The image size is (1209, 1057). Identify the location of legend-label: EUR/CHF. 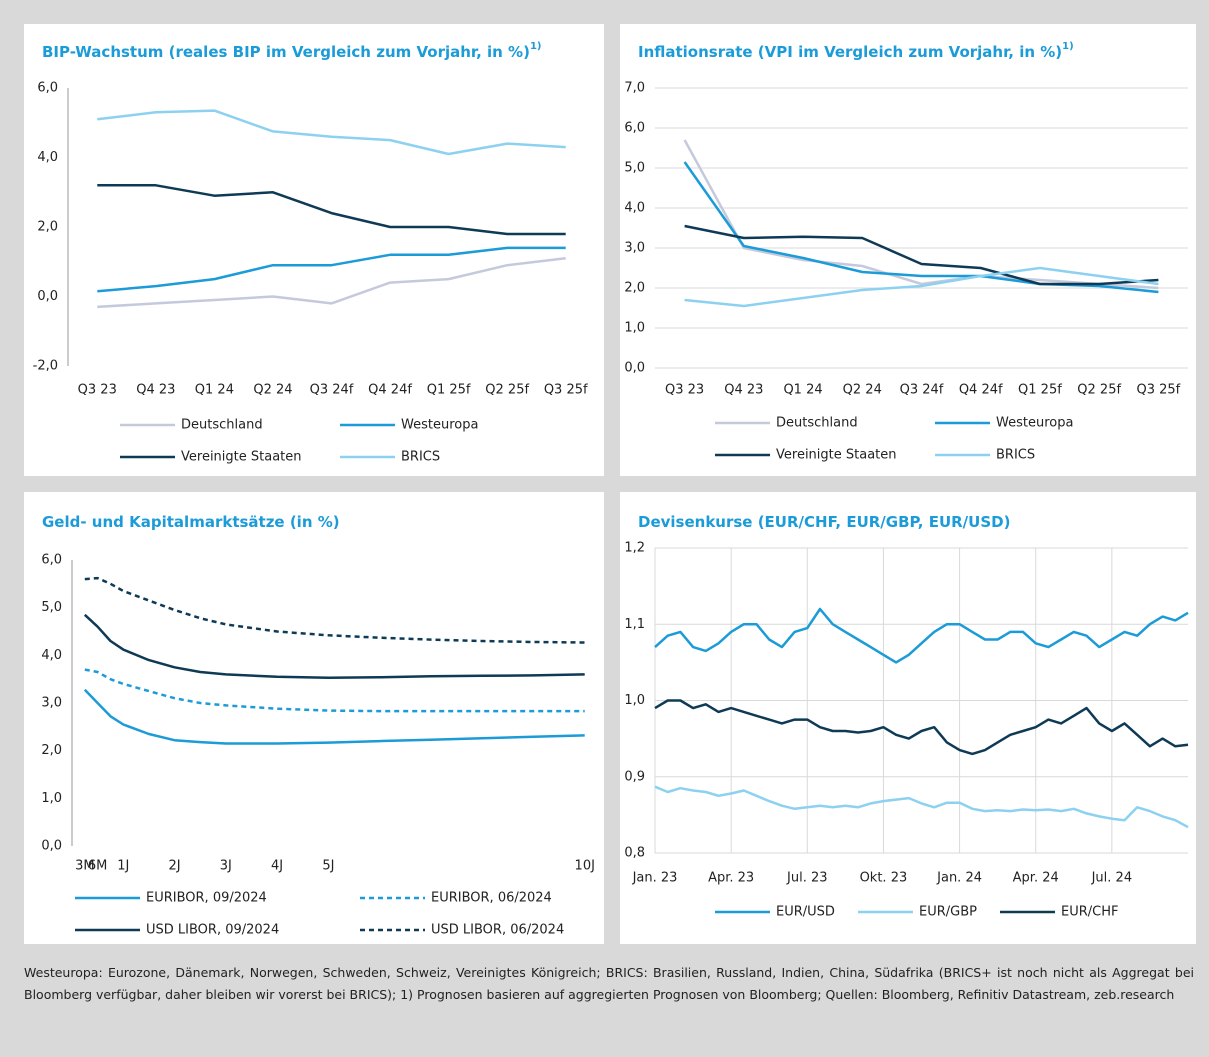
(1089, 912).